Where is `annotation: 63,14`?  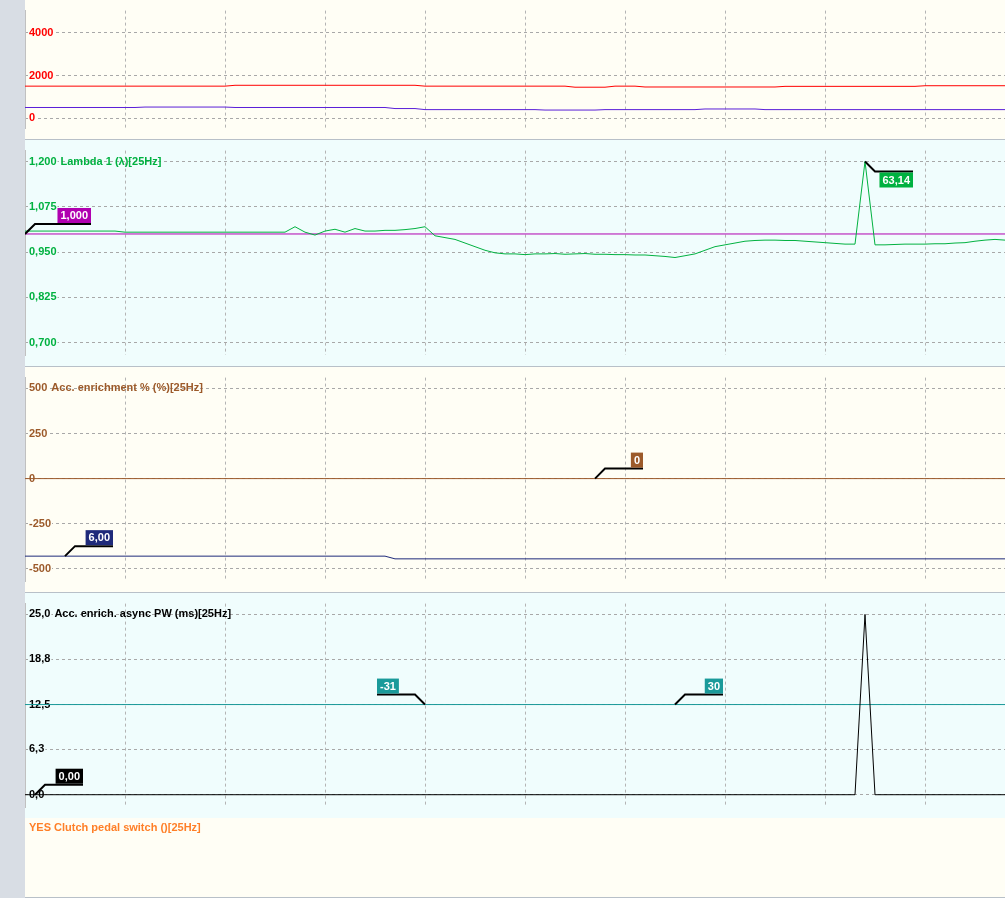 annotation: 63,14 is located at coordinates (896, 179).